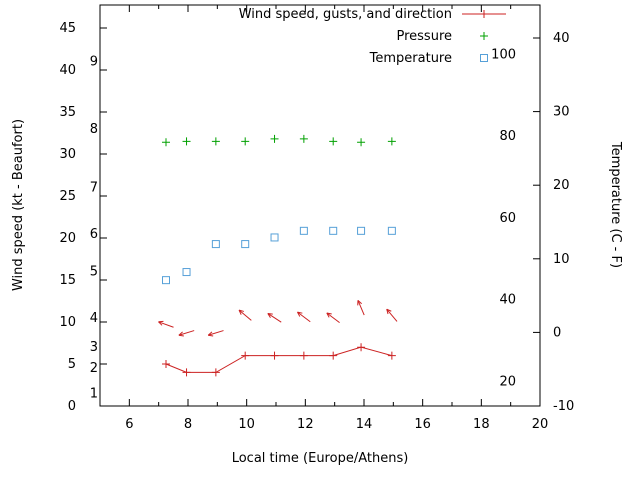  What do you see at coordinates (94, 129) in the screenshot?
I see `beaufort-label: 8` at bounding box center [94, 129].